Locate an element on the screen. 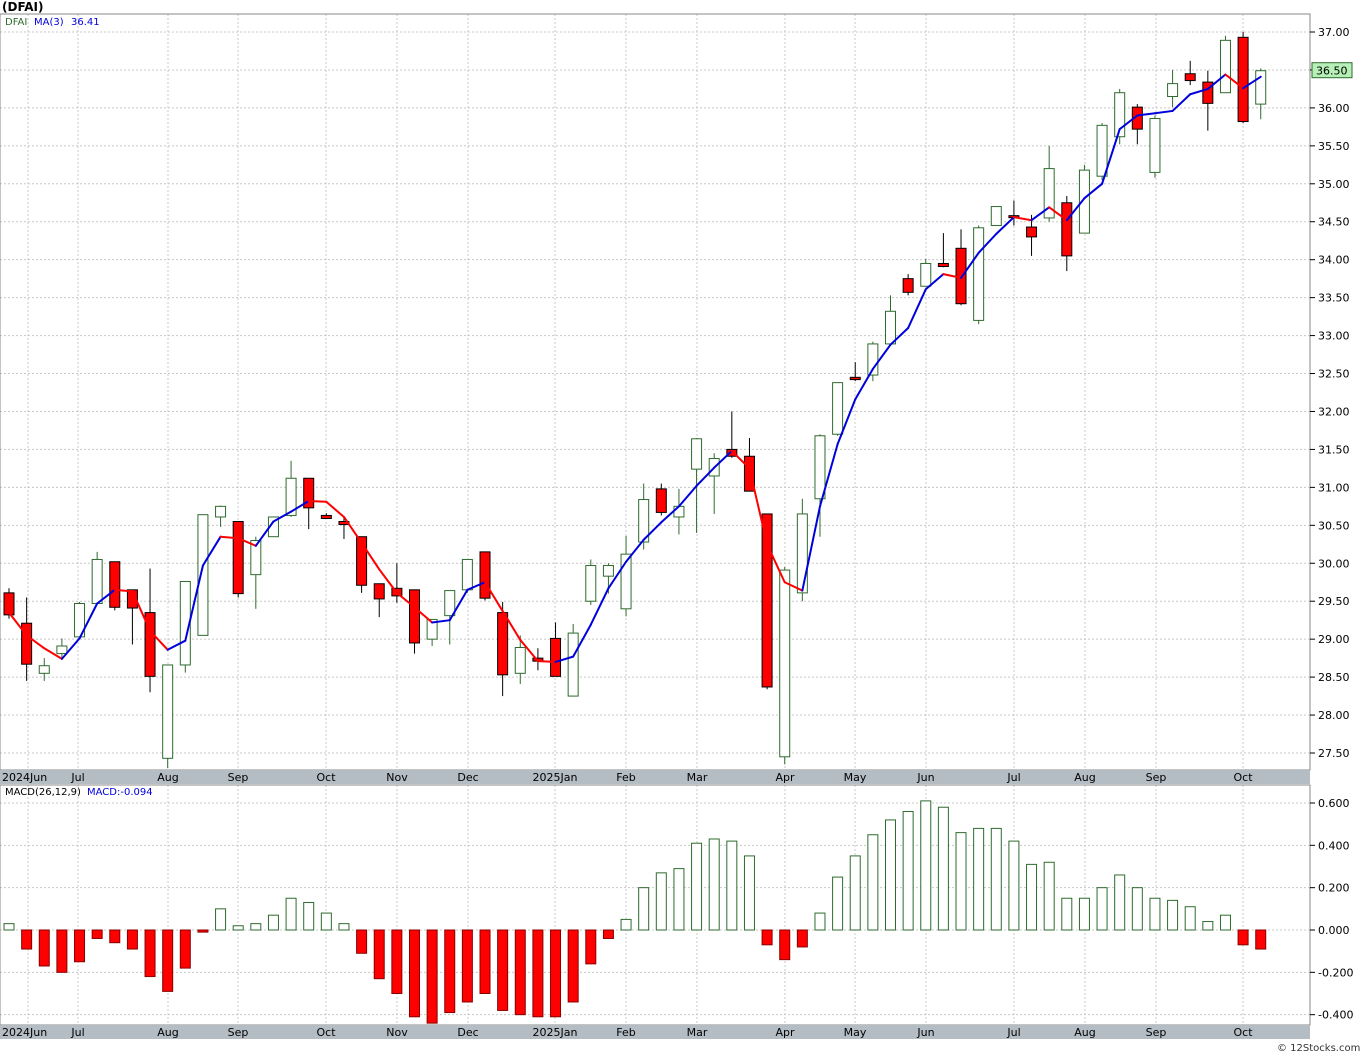  macd-x-tick-label: Nov is located at coordinates (397, 1032).